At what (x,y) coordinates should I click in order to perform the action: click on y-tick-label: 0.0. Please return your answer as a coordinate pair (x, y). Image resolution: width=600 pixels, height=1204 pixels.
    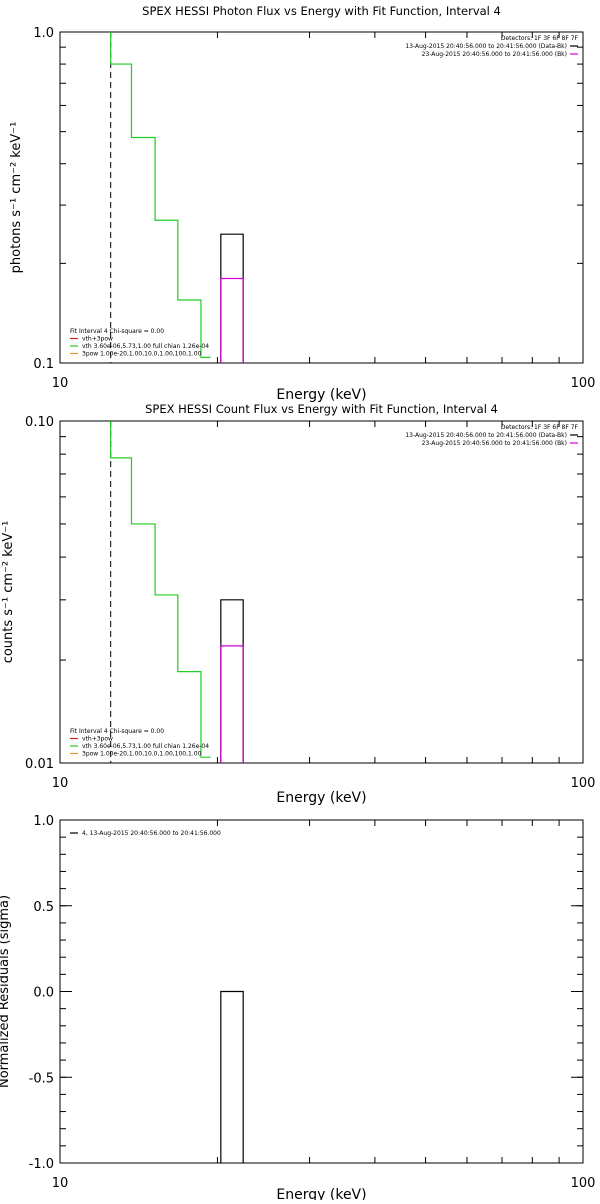
    Looking at the image, I should click on (43, 993).